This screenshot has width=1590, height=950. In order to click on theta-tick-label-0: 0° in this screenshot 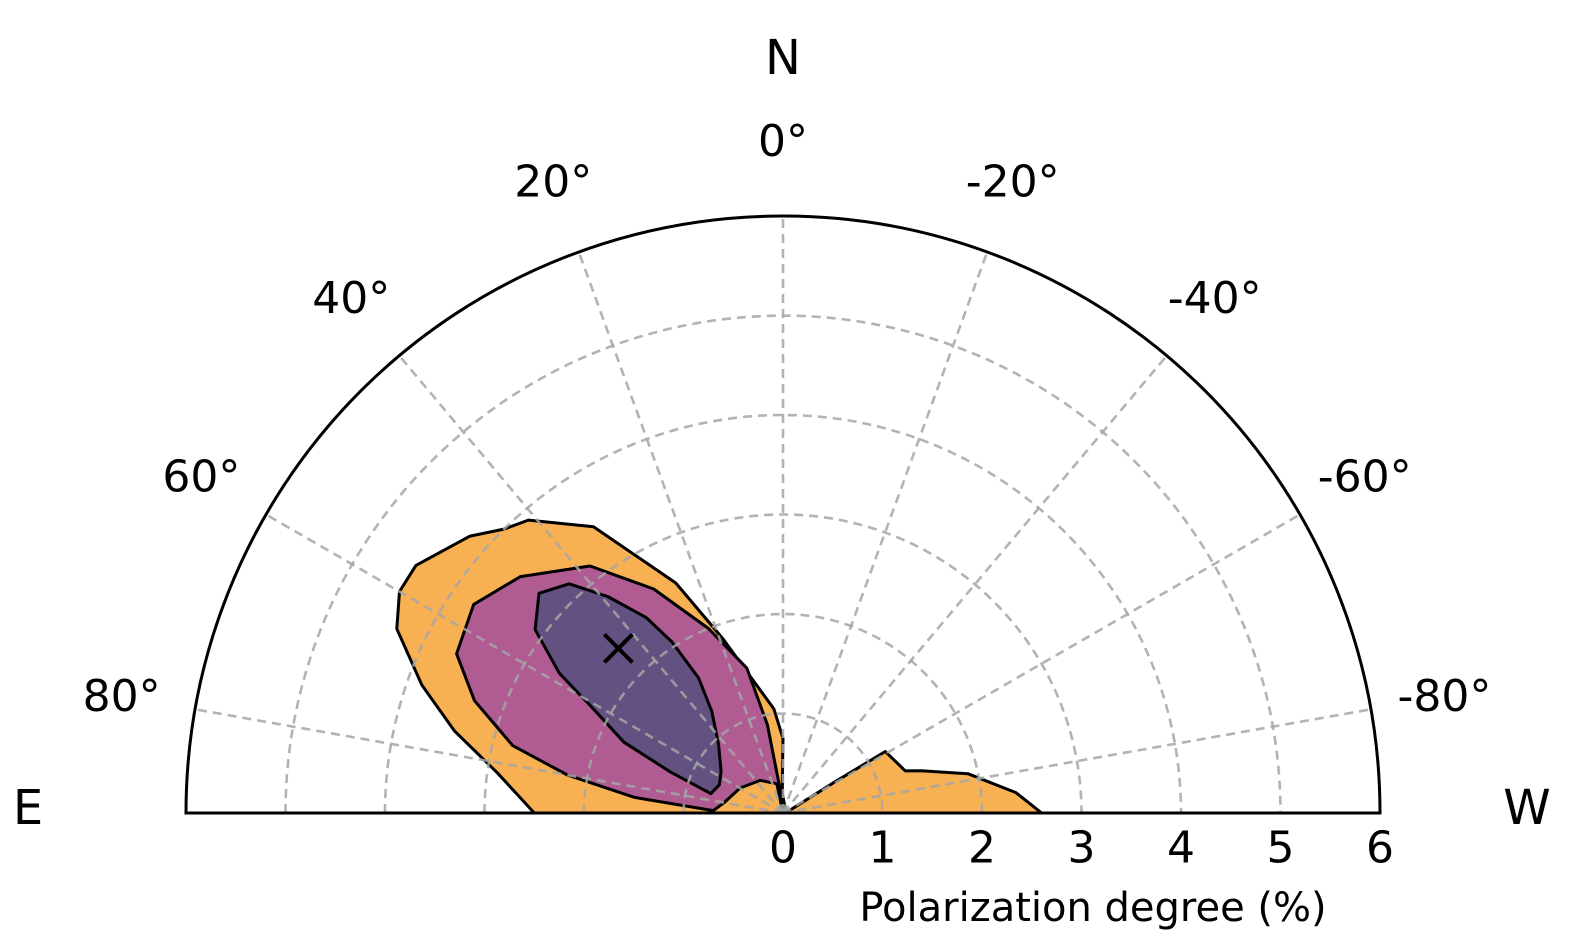, I will do `click(783, 141)`.